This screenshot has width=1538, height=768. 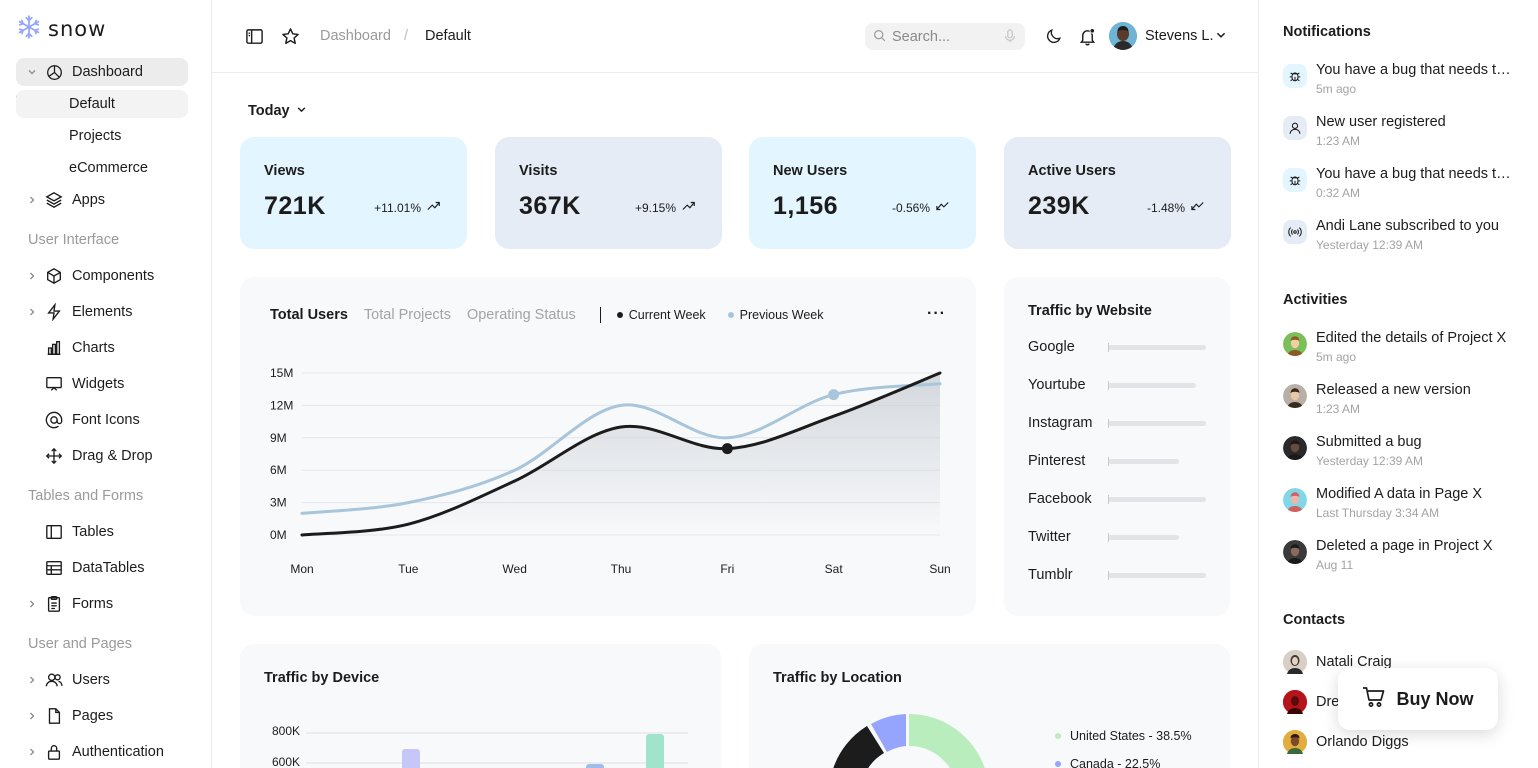 I want to click on y-tick-label: 9M, so click(x=278, y=438).